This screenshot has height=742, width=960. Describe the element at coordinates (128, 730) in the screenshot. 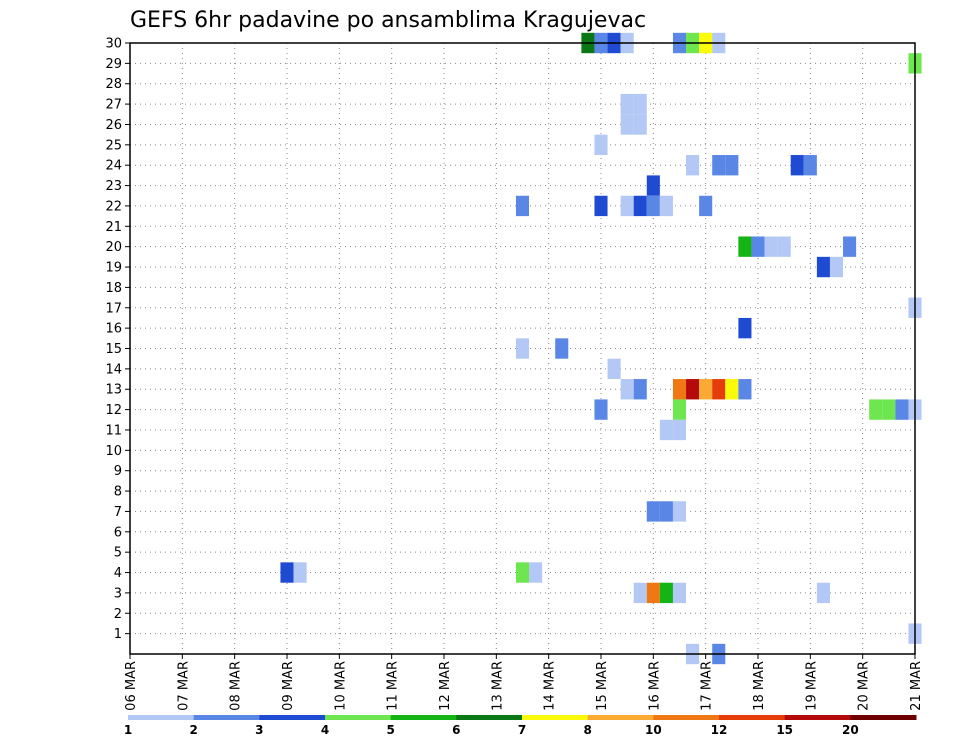

I see `colorbar-label: 1` at that location.